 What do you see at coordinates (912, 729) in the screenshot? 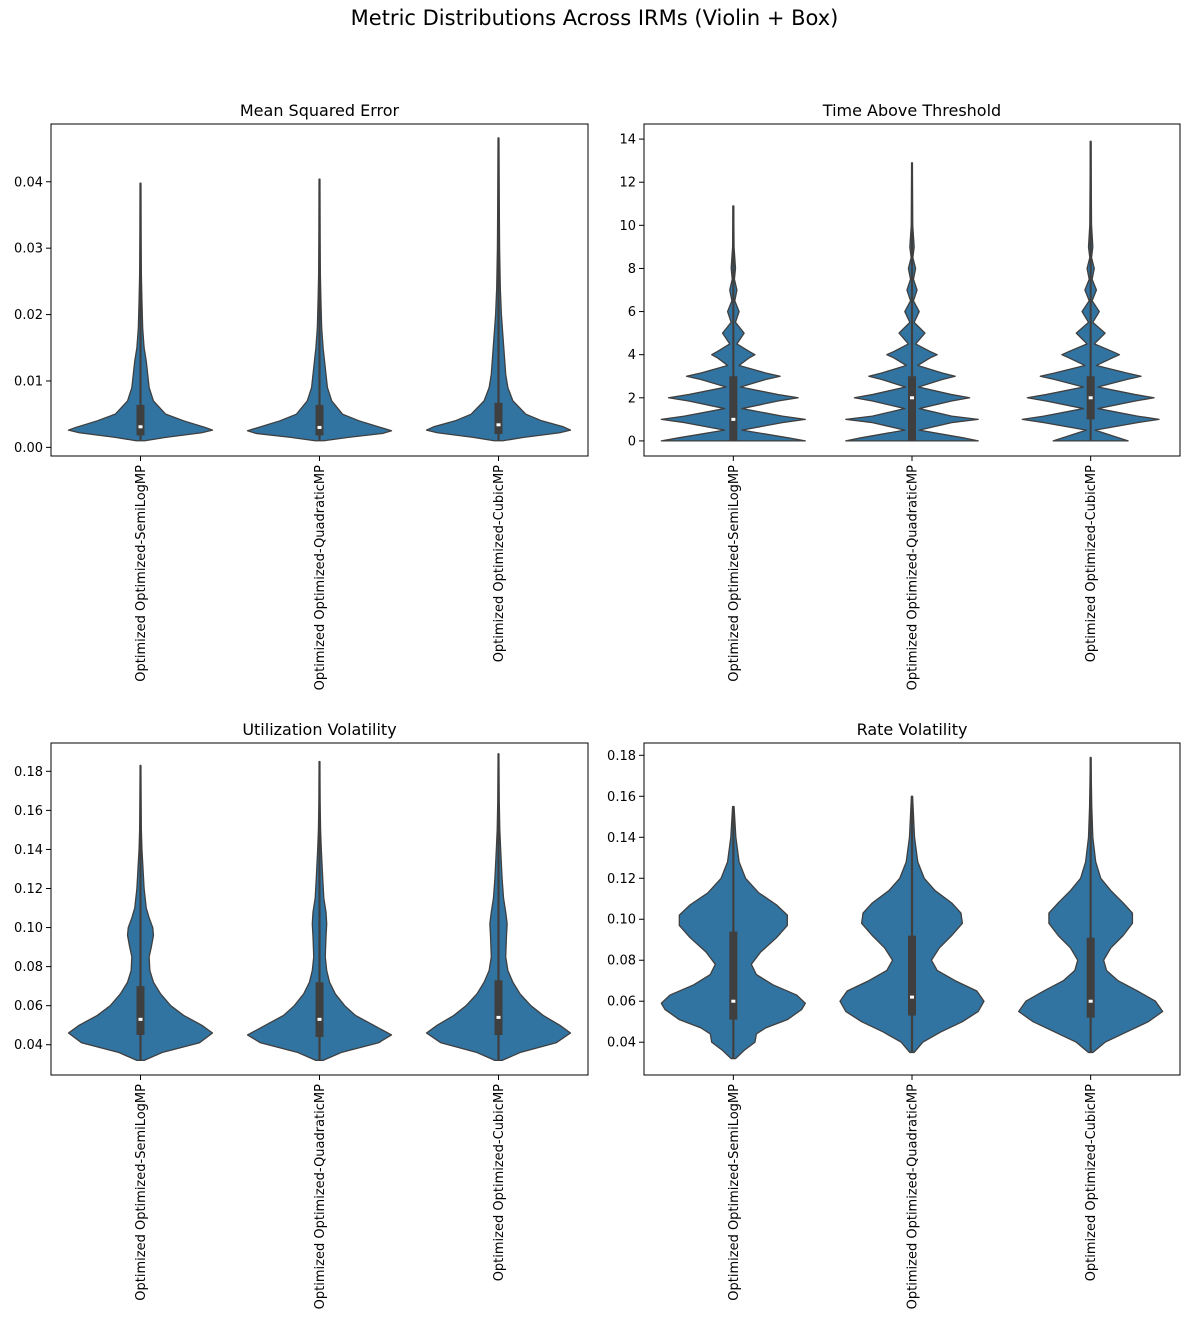
I see `subplot-title: Rate Volatility` at bounding box center [912, 729].